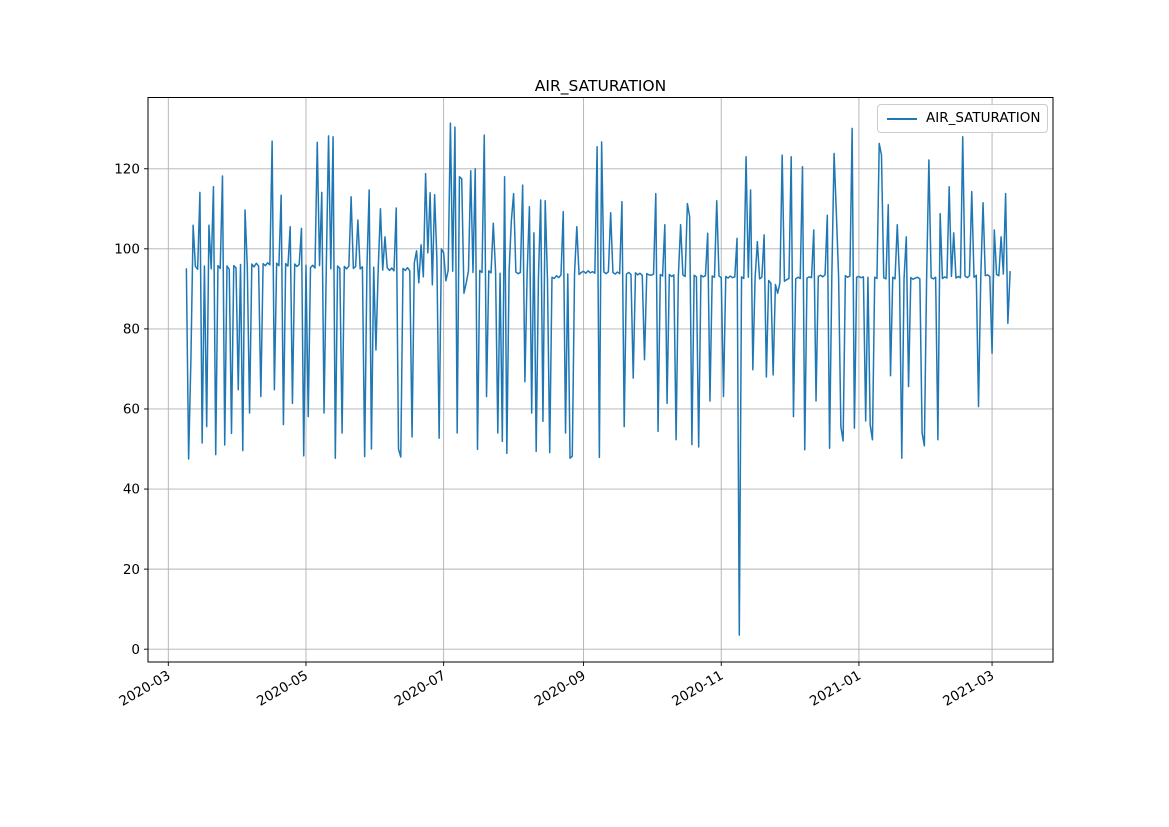 This screenshot has width=1169, height=827. What do you see at coordinates (131, 410) in the screenshot?
I see `y-axis-tick-label: 60` at bounding box center [131, 410].